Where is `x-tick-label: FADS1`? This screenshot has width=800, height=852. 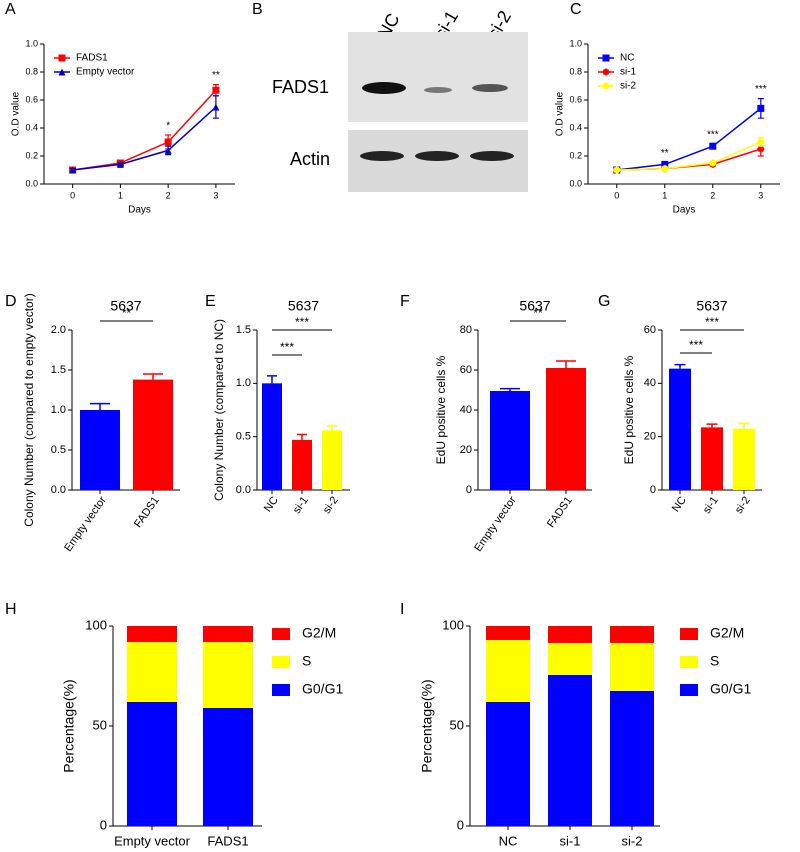 x-tick-label: FADS1 is located at coordinates (560, 512).